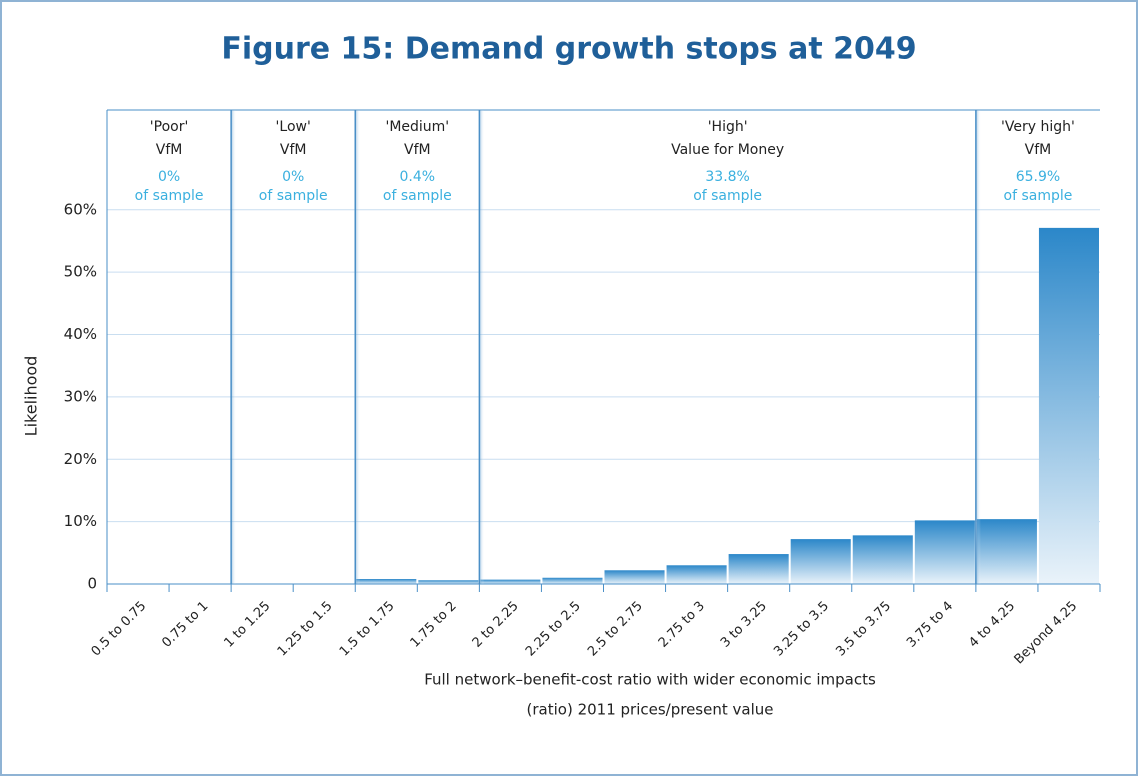 The height and width of the screenshot is (780, 1138). Describe the element at coordinates (1038, 177) in the screenshot. I see `region-share: 65.9%` at that location.